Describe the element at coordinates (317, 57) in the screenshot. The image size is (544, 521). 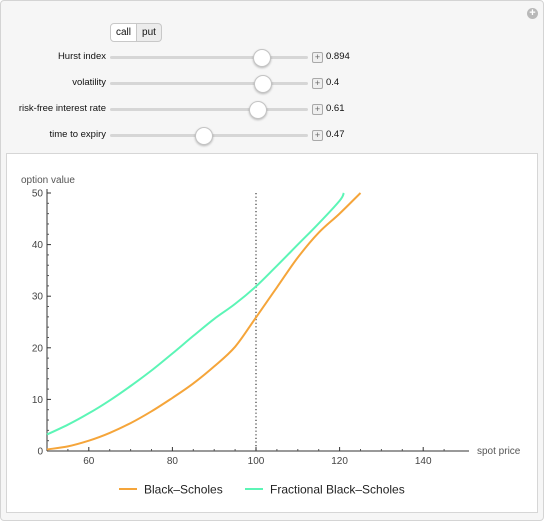
I see `hurst-index-expand-icon: +` at that location.